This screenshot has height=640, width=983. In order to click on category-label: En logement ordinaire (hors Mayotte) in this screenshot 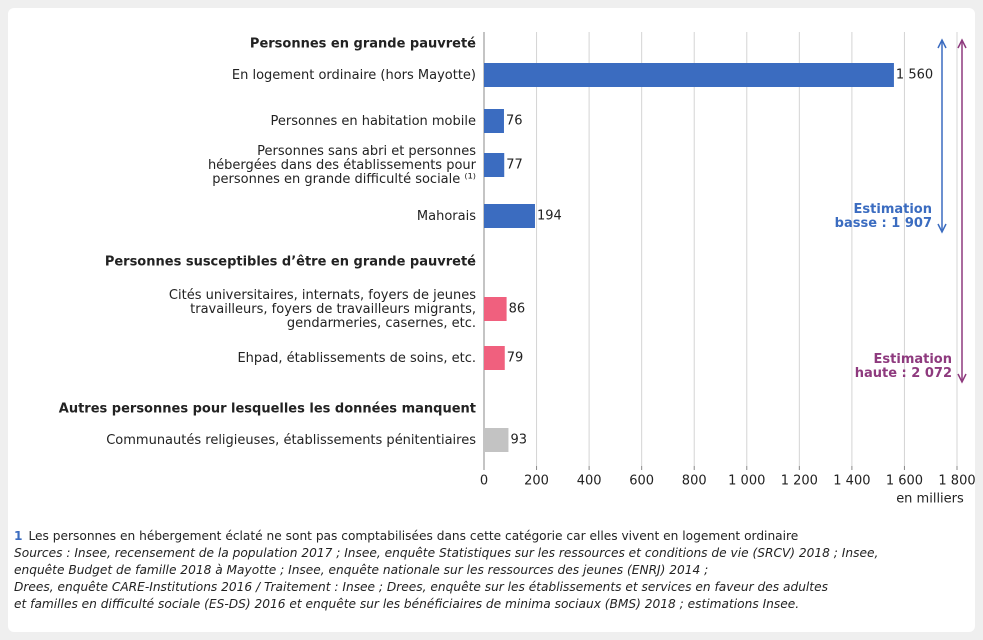, I will do `click(354, 75)`.